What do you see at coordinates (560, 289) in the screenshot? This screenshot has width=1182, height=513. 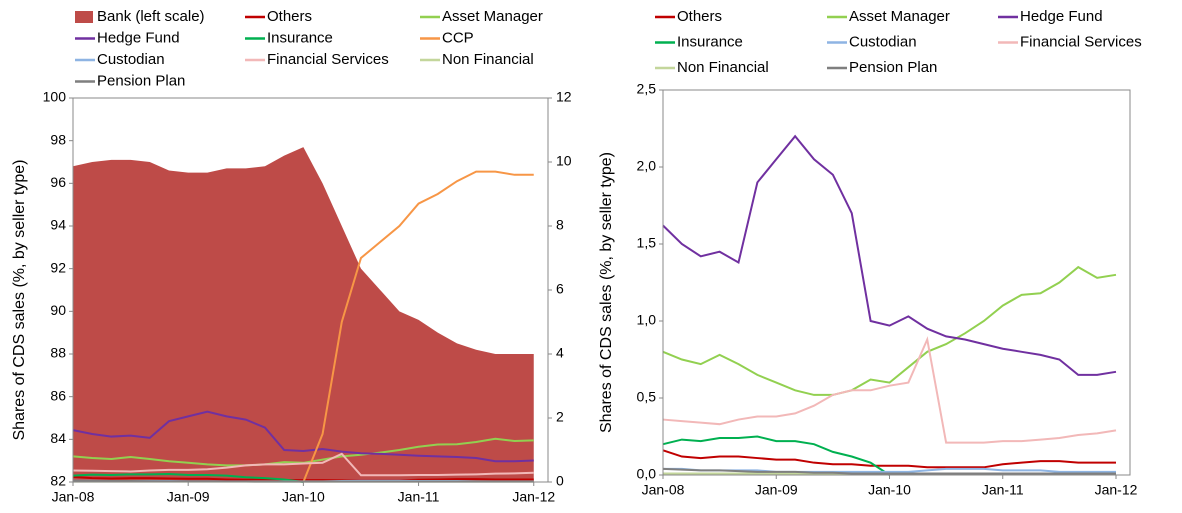 I see `y2-tick-label: 6` at bounding box center [560, 289].